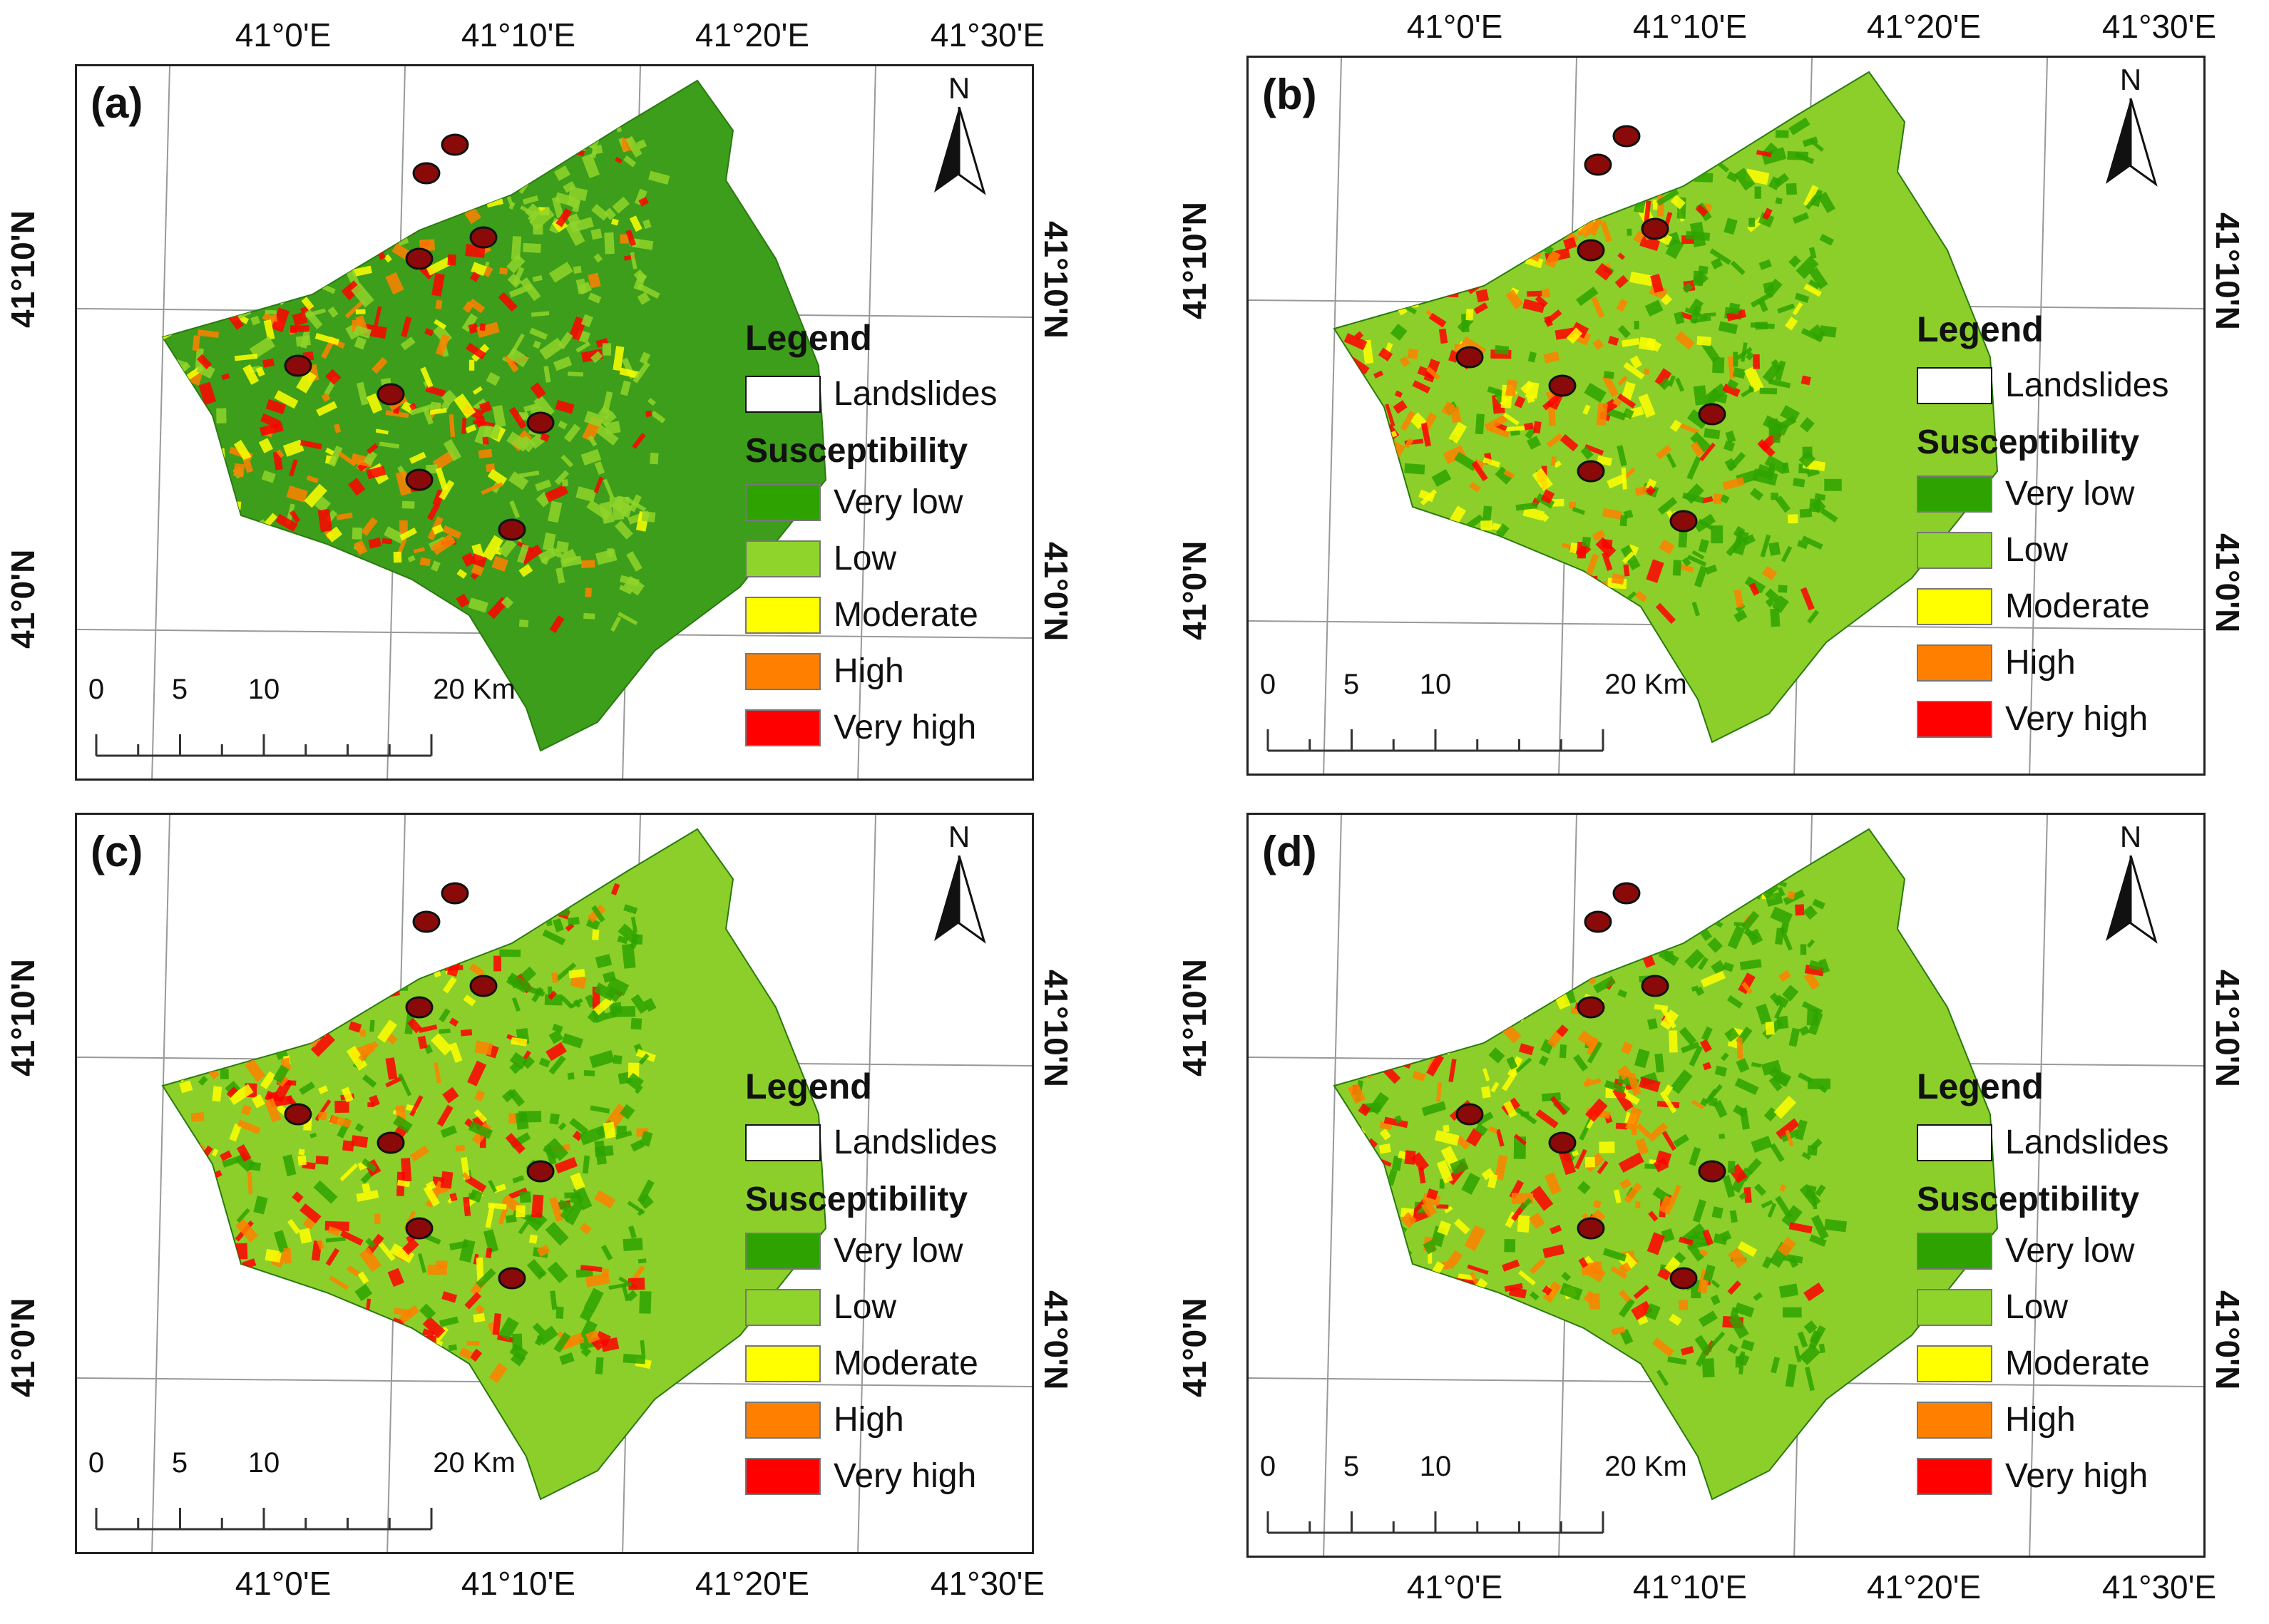 The height and width of the screenshot is (1624, 2269). I want to click on legend-item: Low, so click(820, 558).